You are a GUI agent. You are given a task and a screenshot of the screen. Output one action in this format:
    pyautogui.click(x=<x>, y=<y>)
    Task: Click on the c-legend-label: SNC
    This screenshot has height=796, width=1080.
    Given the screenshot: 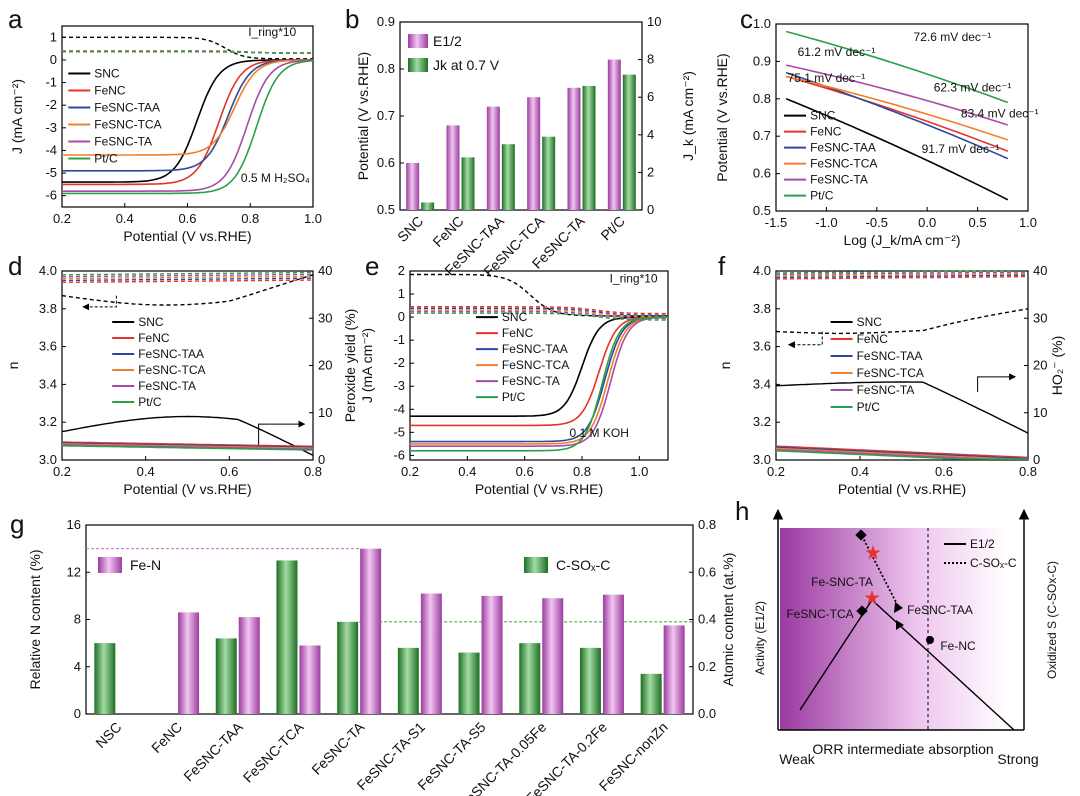 What is the action you would take?
    pyautogui.click(x=823, y=116)
    